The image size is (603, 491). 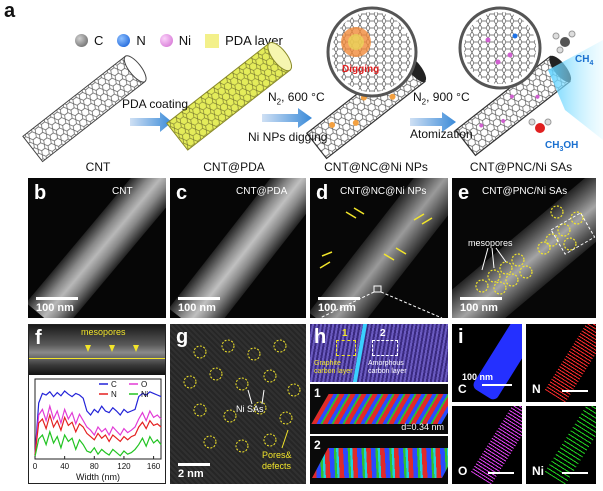 What do you see at coordinates (536, 389) in the screenshot?
I see `map-n-label: N` at bounding box center [536, 389].